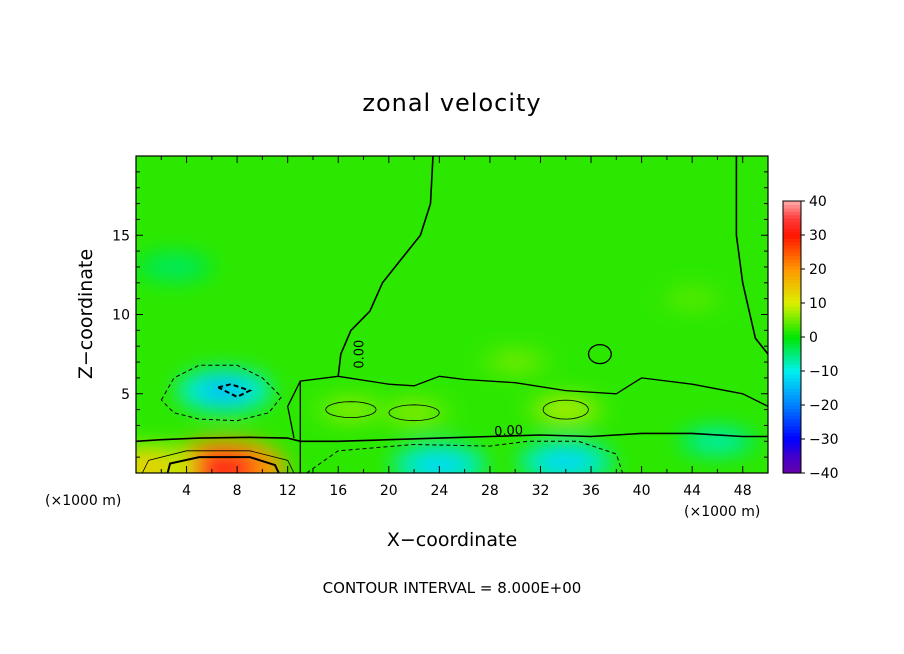  What do you see at coordinates (452, 437) in the screenshot?
I see `contour-zero-lower` at bounding box center [452, 437].